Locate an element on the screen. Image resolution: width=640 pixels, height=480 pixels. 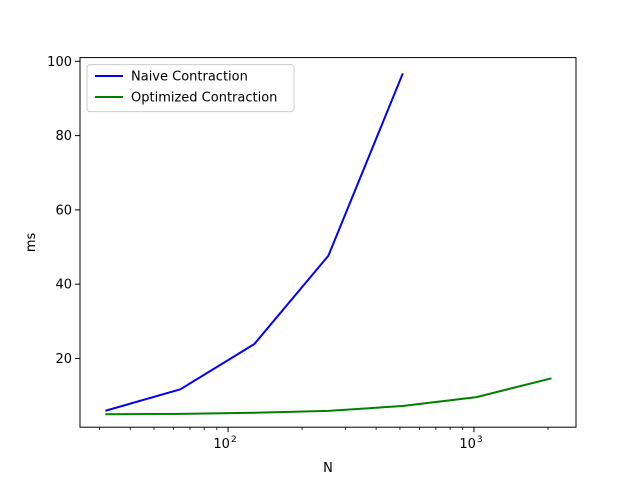
series-line-optimized-contraction is located at coordinates (328, 396).